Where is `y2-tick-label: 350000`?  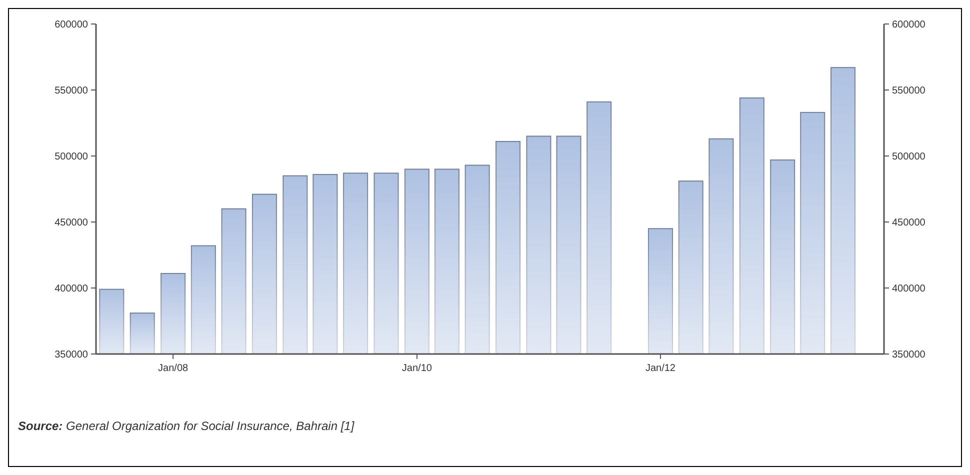 y2-tick-label: 350000 is located at coordinates (909, 355).